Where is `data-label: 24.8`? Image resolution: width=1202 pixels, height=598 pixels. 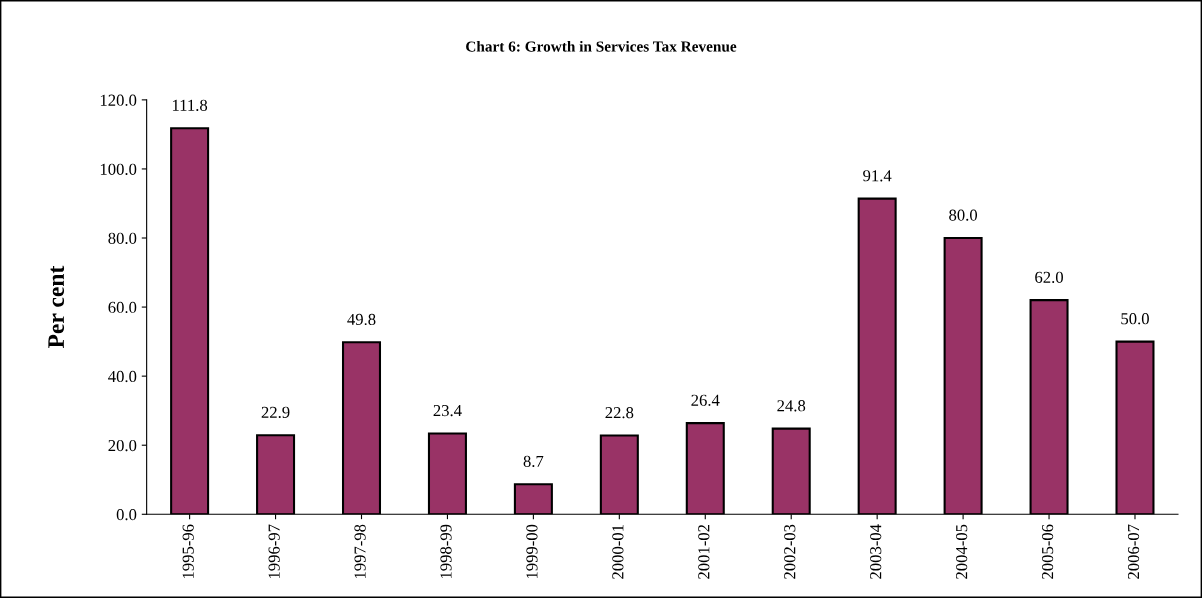
data-label: 24.8 is located at coordinates (791, 406).